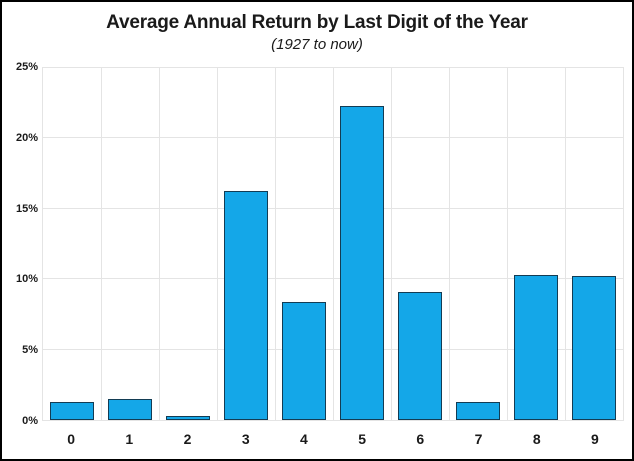  I want to click on y-tick-label: 25%, so click(26, 67).